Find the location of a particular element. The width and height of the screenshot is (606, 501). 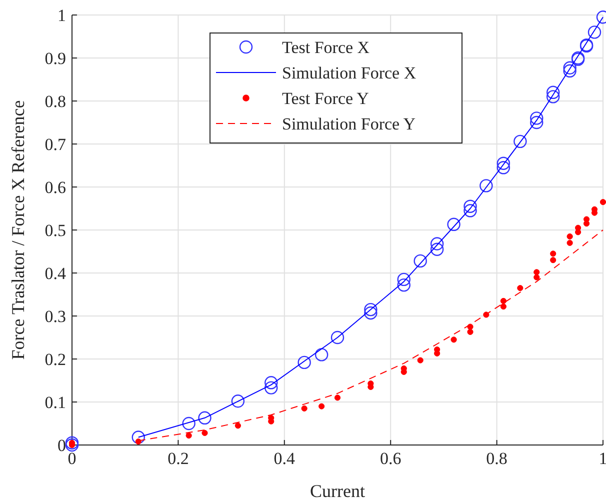

legend-label: Simulation Force Y is located at coordinates (349, 124).